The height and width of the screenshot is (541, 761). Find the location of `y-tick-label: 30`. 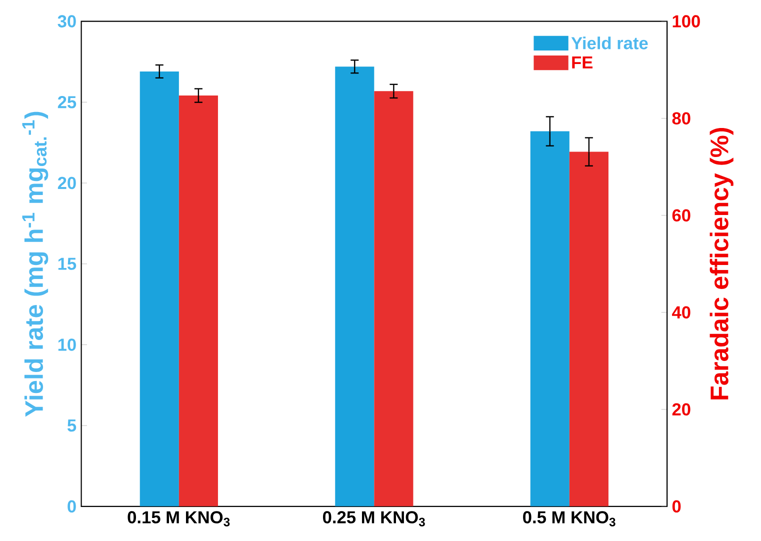

y-tick-label: 30 is located at coordinates (67, 21).